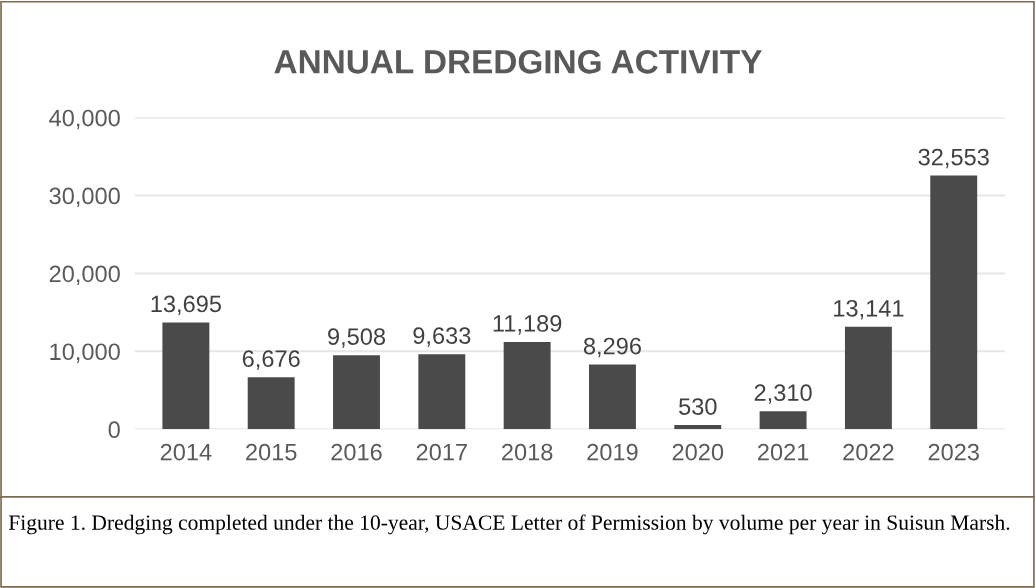  What do you see at coordinates (186, 452) in the screenshot?
I see `x-tick-label: 2014` at bounding box center [186, 452].